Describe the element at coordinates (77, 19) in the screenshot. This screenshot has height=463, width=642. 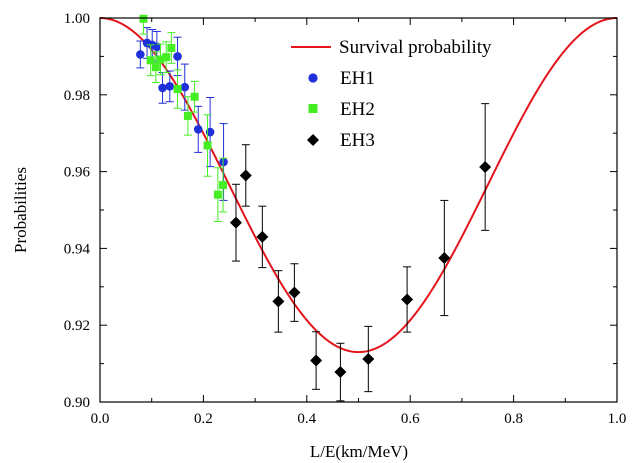
I see `y-tick-label: 1.00` at that location.